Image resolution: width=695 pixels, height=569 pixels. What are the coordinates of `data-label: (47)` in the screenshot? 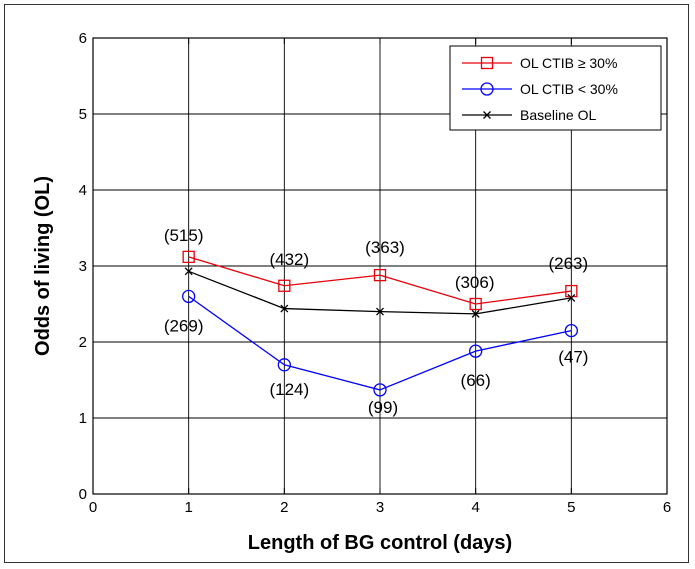 It's located at (573, 357).